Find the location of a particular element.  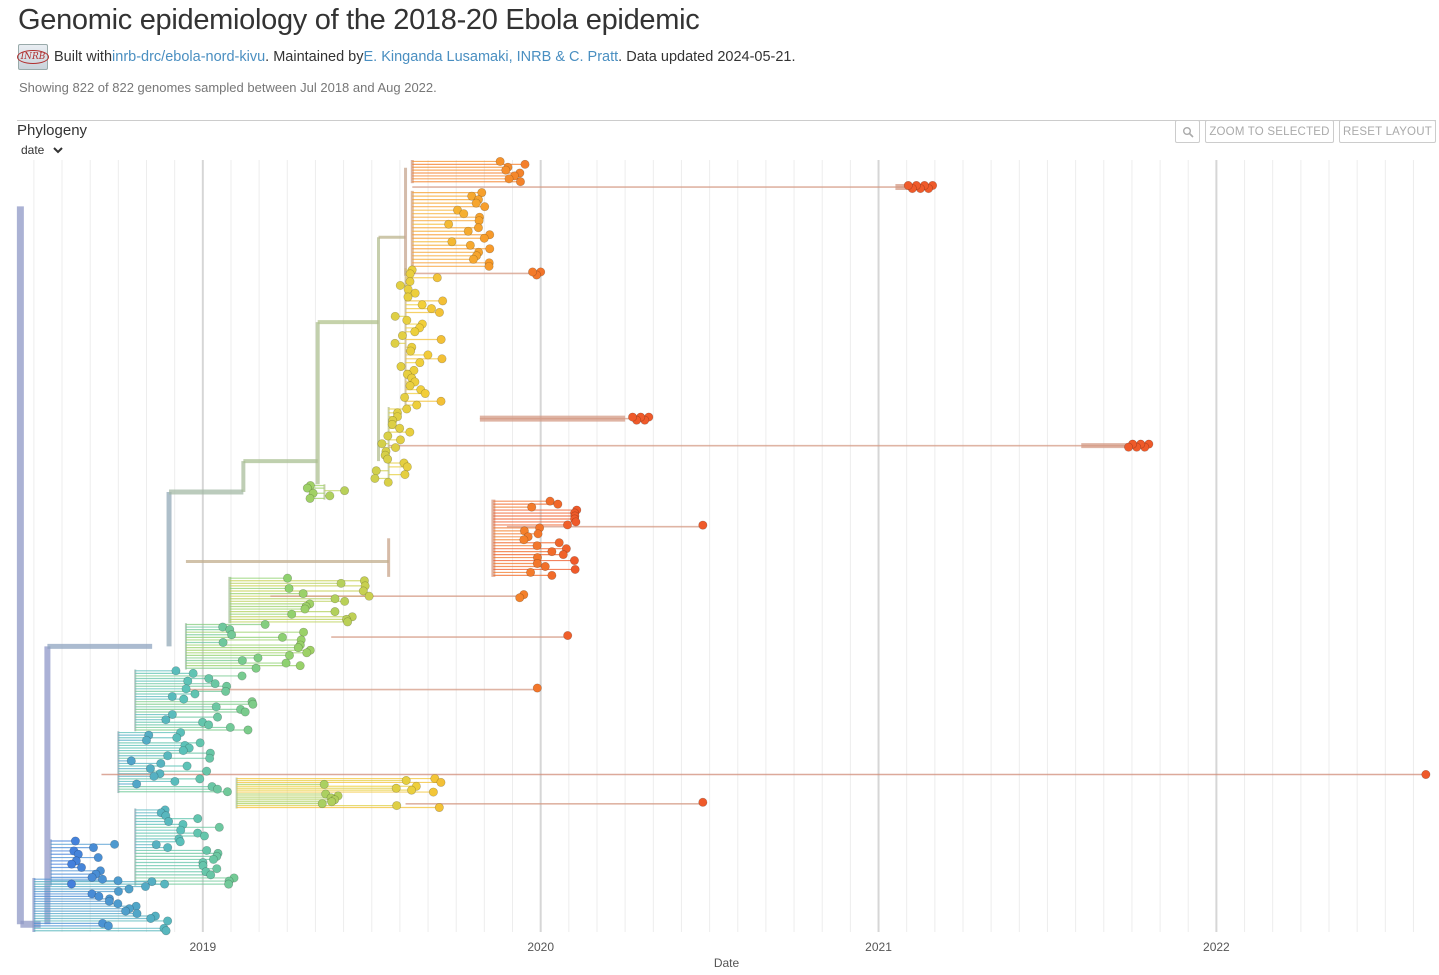

branch-length-select: date is located at coordinates (42, 150).